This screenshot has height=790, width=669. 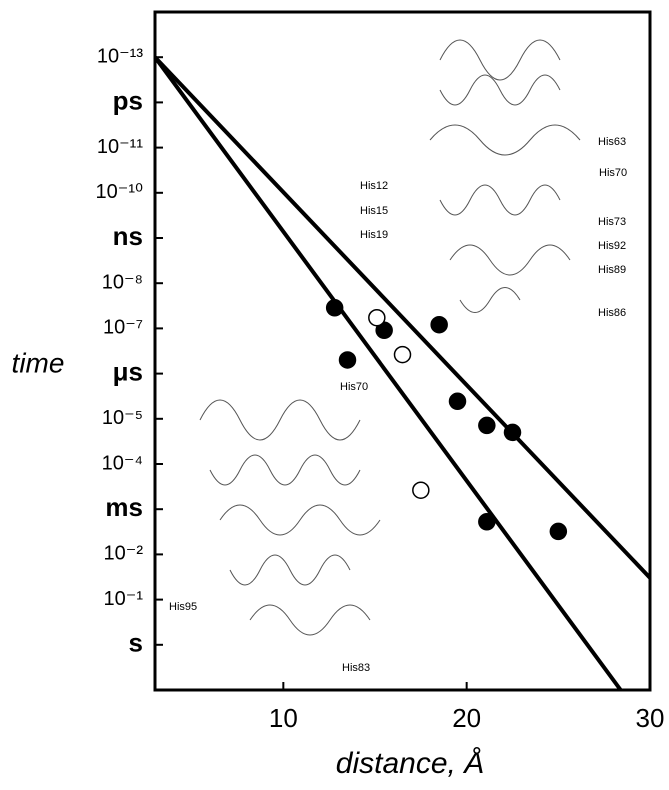 I want to click on x-tick-label: 30, so click(x=650, y=718).